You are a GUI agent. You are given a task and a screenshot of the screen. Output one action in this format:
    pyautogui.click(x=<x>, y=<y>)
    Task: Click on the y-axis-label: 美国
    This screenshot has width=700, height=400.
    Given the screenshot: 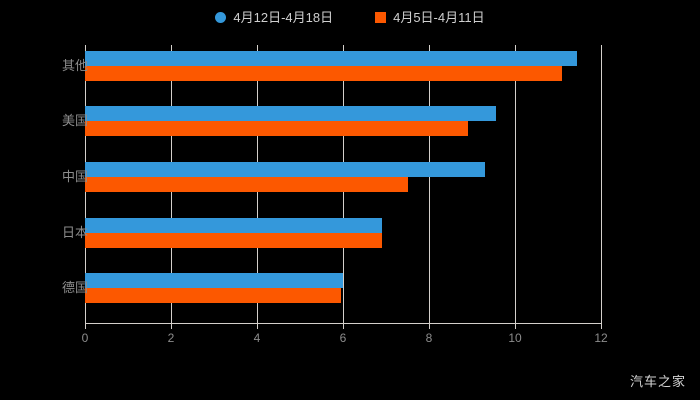 What is the action you would take?
    pyautogui.click(x=74, y=121)
    